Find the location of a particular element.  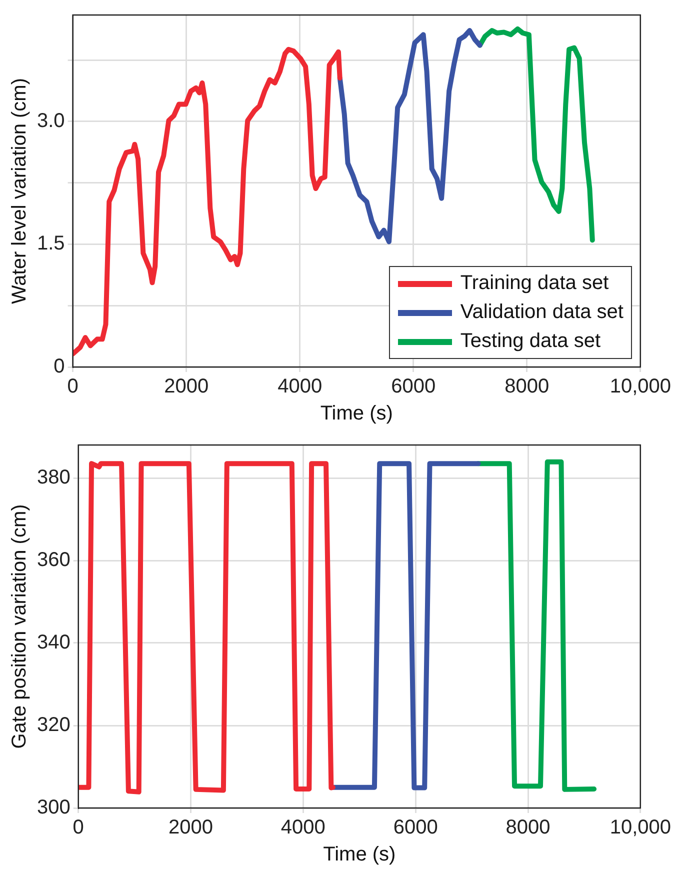

legend-label: Training data set is located at coordinates (534, 283).